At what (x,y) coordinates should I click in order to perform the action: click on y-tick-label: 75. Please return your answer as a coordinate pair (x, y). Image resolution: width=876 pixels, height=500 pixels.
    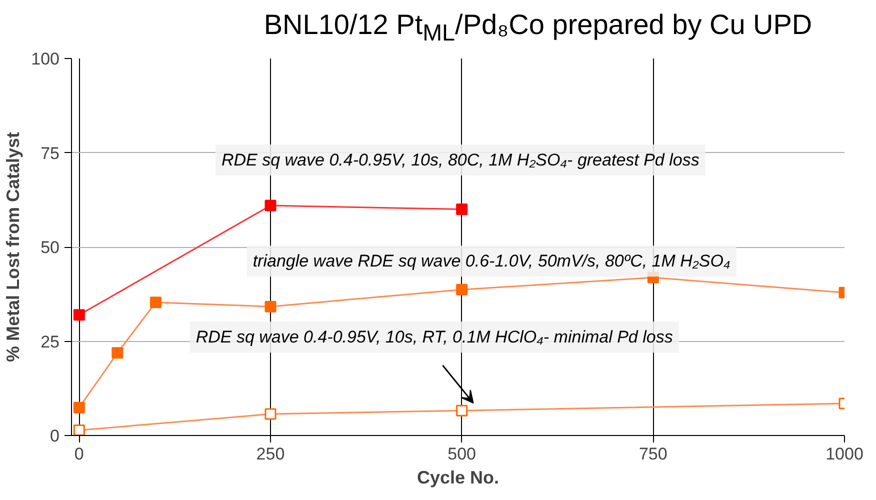
    Looking at the image, I should click on (50, 153).